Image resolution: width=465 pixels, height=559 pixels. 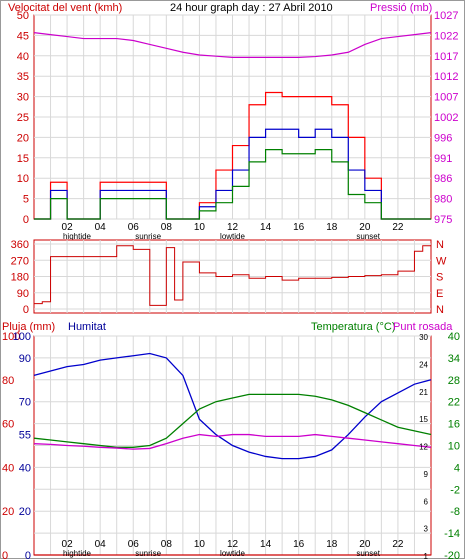 I want to click on pressure-tick-label: 1002, so click(x=446, y=118).